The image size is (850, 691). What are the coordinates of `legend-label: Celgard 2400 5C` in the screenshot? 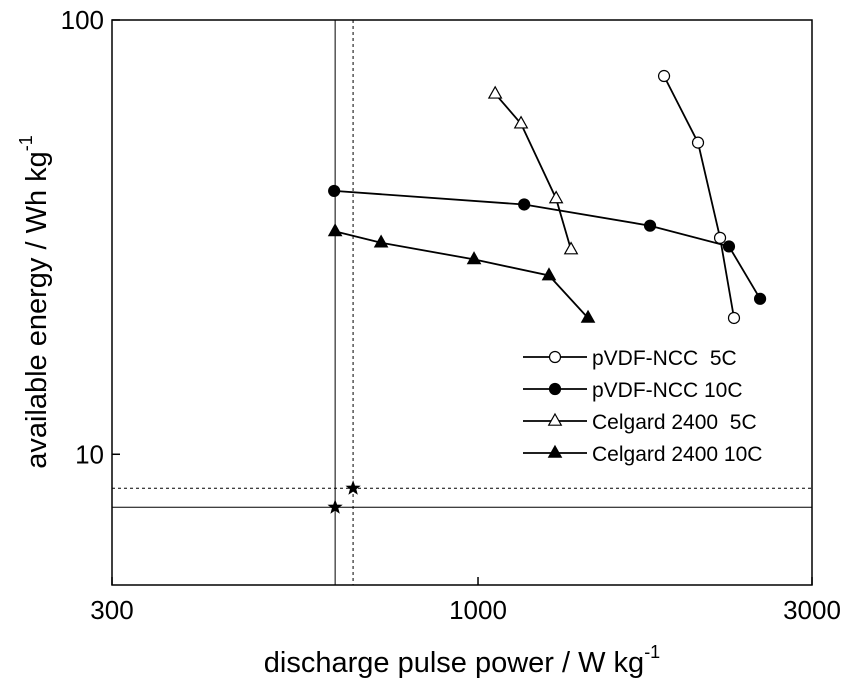 It's located at (674, 422).